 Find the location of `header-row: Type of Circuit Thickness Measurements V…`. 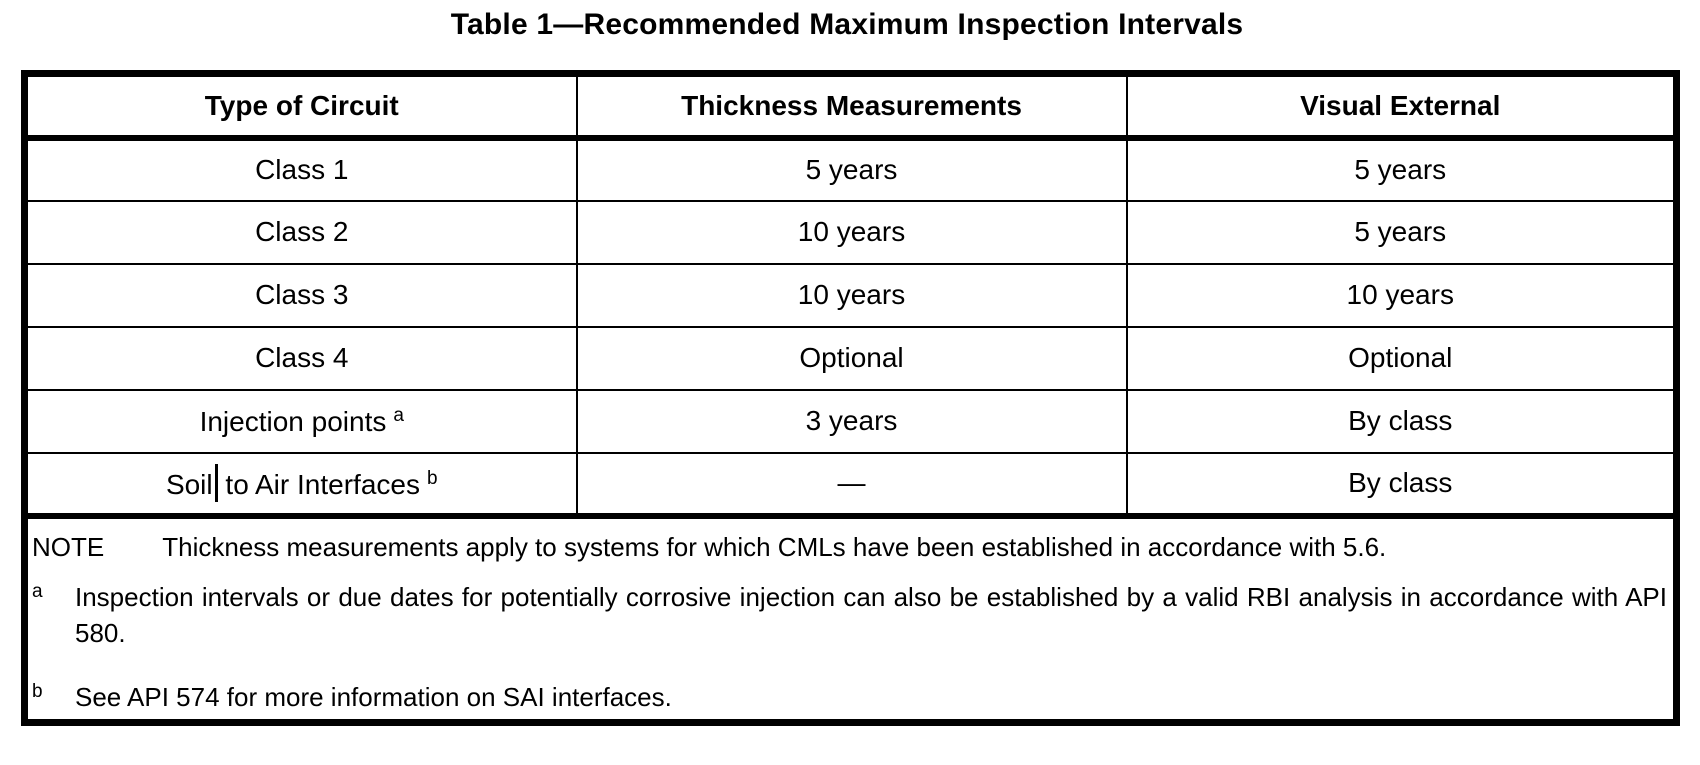

header-row: Type of Circuit Thickness Measurements V… is located at coordinates (850, 106).